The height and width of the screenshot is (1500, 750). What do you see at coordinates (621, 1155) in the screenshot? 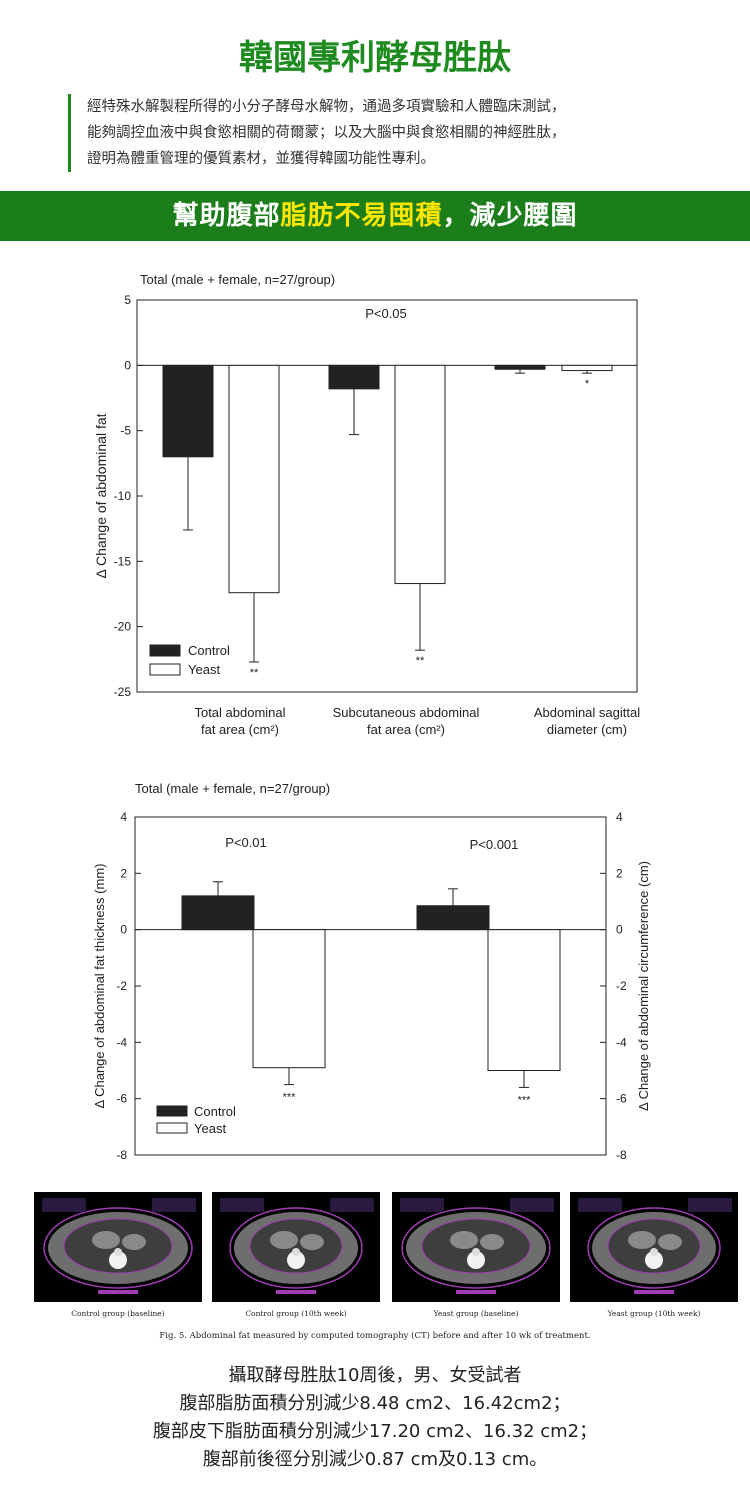
I see `y-tick-label-right: -8` at bounding box center [621, 1155].